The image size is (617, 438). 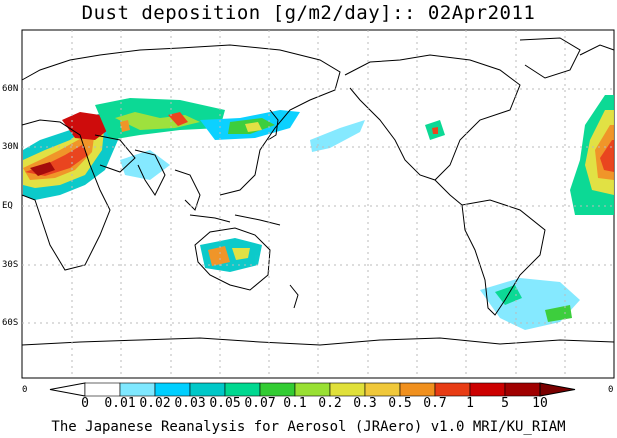 I want to click on coast-antarctica, so click(x=318, y=341).